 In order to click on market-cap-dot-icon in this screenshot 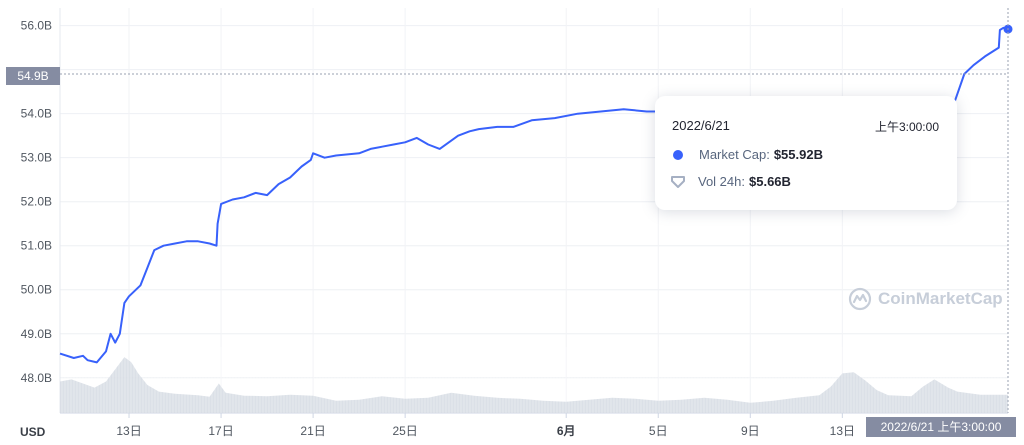, I will do `click(678, 154)`.